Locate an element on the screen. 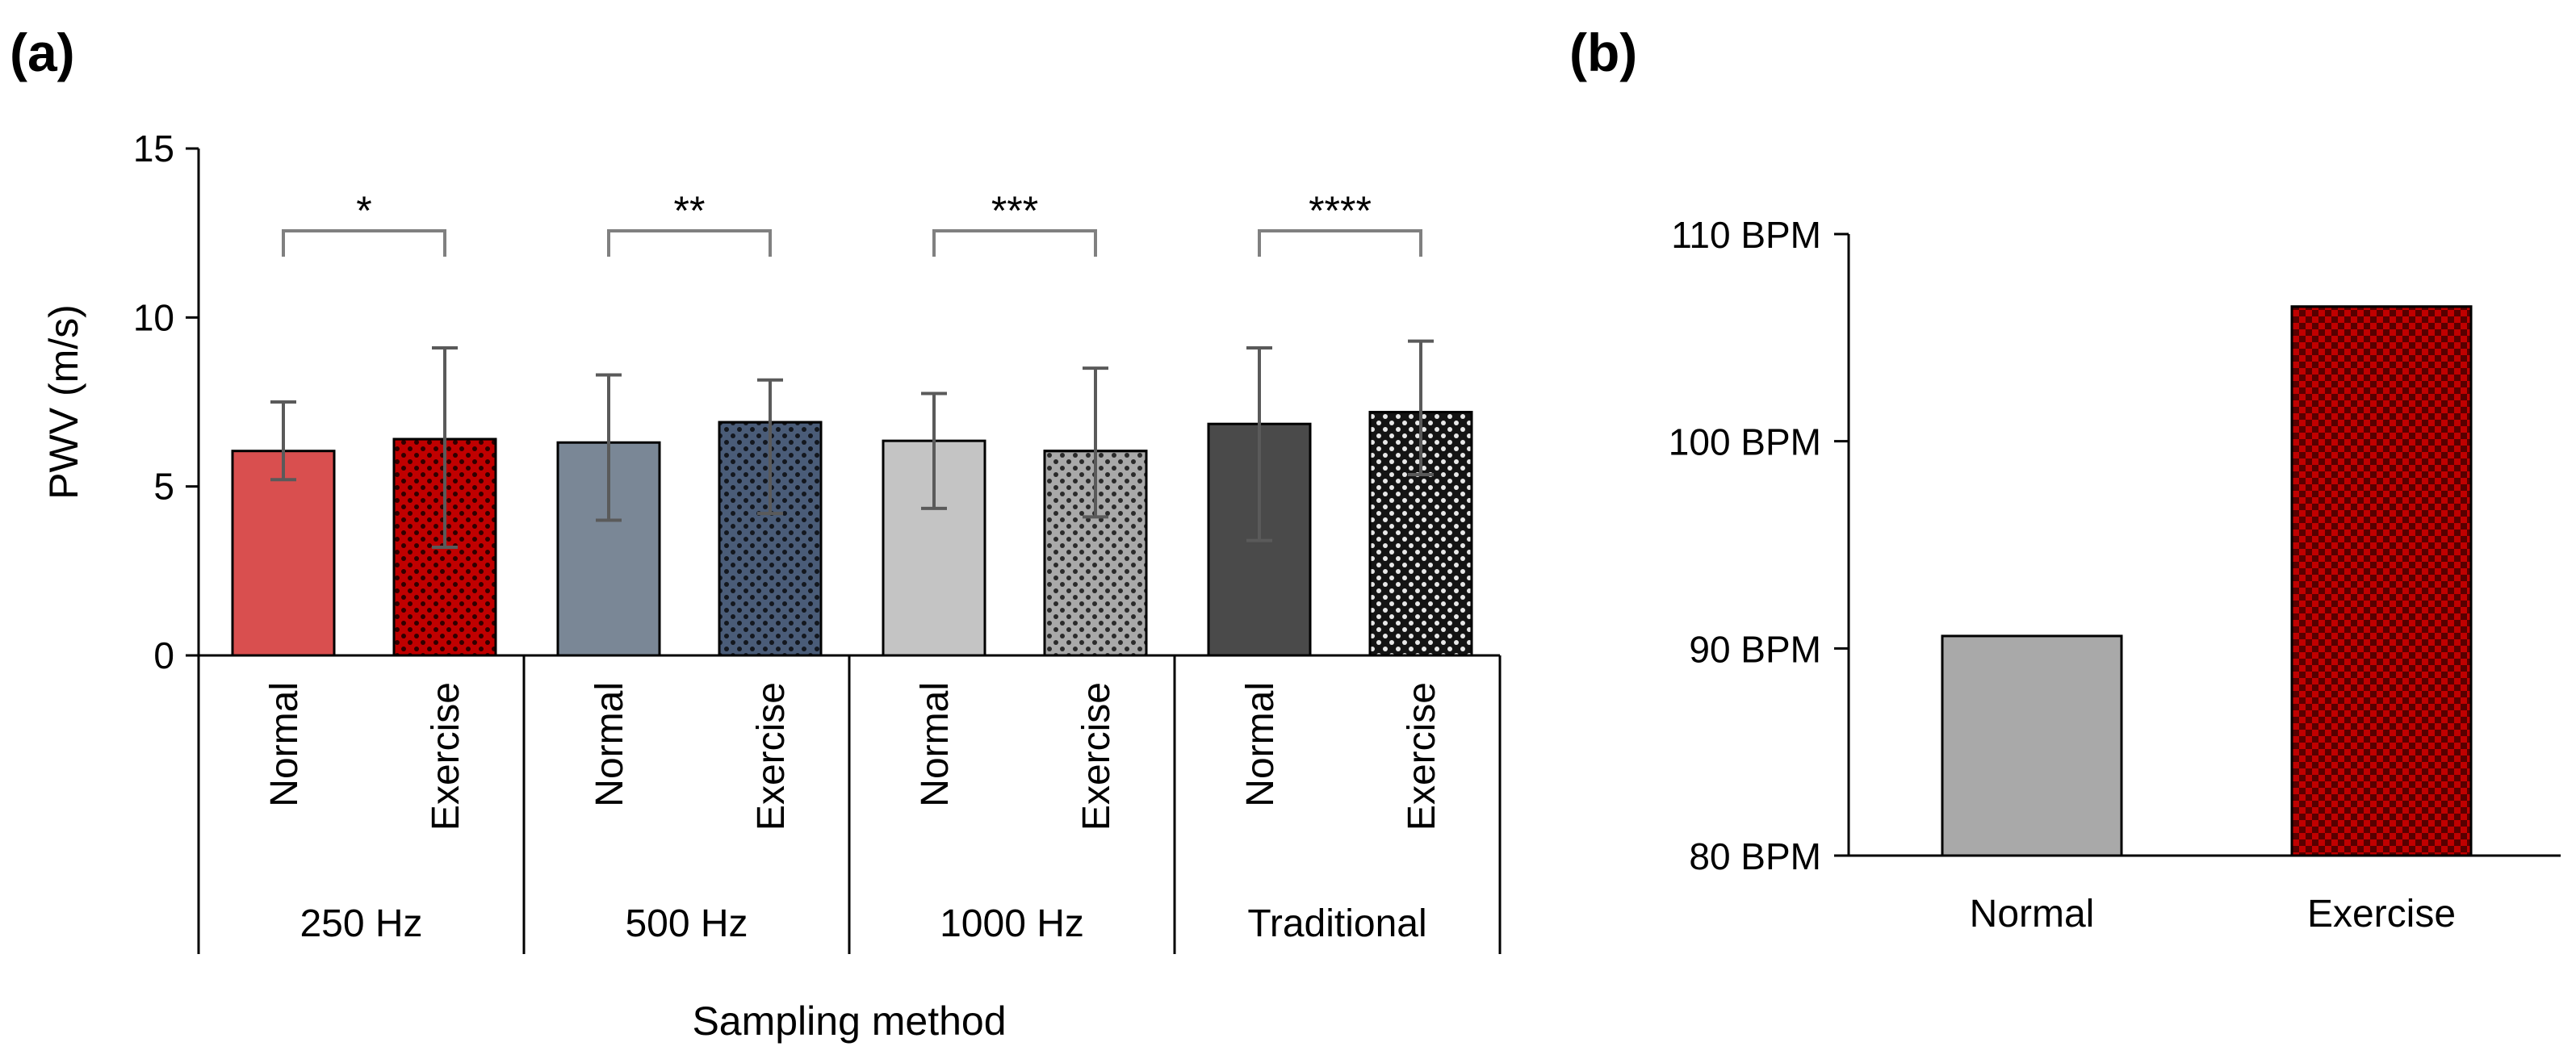 The image size is (2576, 1059). group-label-traditional: Traditional is located at coordinates (1336, 923).